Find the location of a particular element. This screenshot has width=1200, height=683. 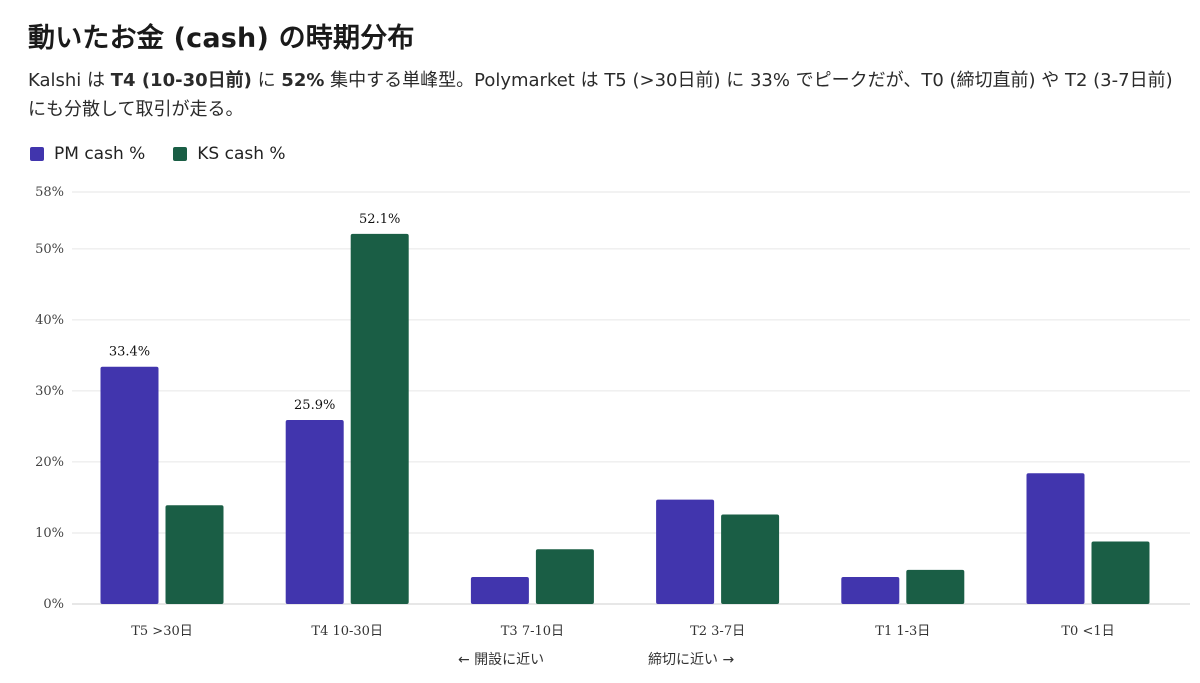

legend-item-pm: PM cash % is located at coordinates (87, 154).